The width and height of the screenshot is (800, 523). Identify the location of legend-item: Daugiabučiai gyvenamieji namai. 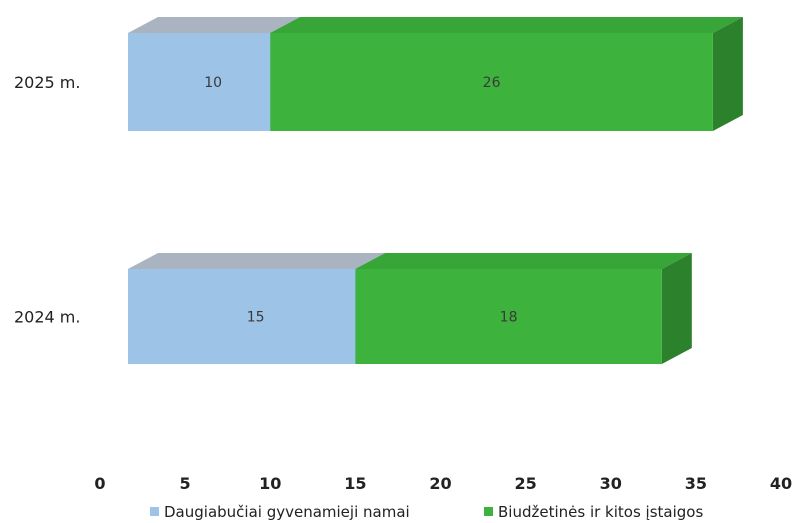
(280, 512).